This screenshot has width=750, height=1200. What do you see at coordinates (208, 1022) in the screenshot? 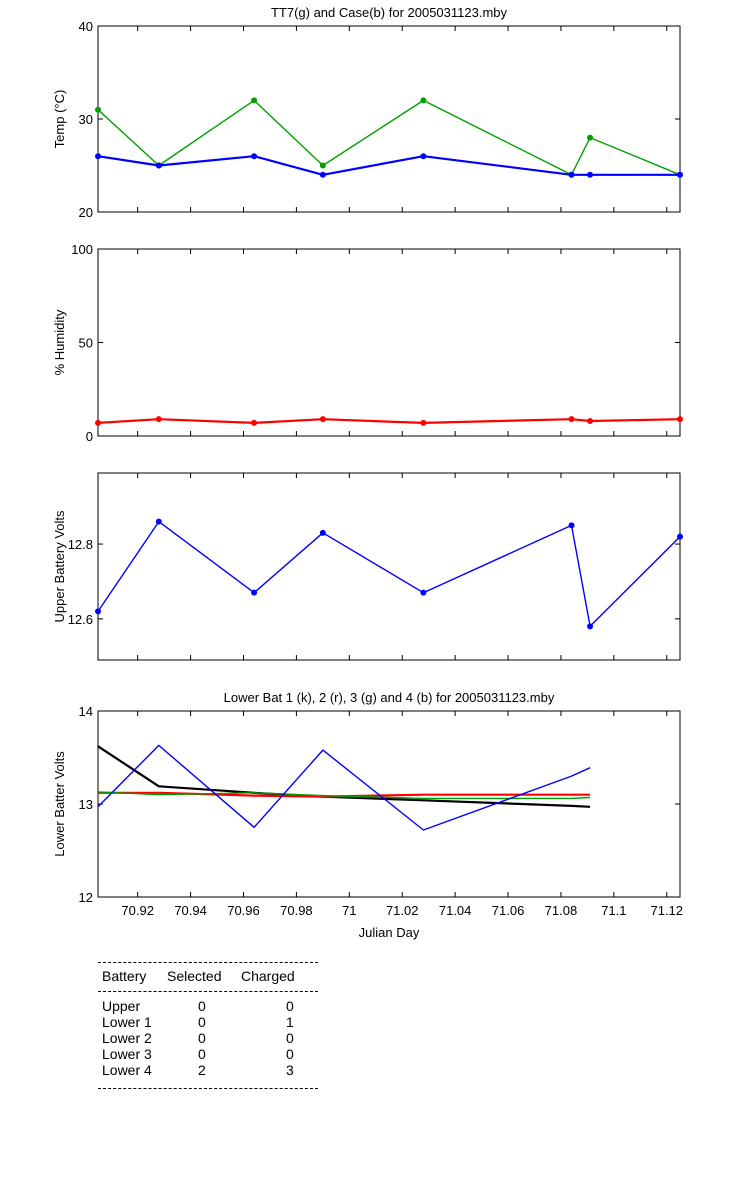
I see `table-row: Lower 1 0 1` at bounding box center [208, 1022].